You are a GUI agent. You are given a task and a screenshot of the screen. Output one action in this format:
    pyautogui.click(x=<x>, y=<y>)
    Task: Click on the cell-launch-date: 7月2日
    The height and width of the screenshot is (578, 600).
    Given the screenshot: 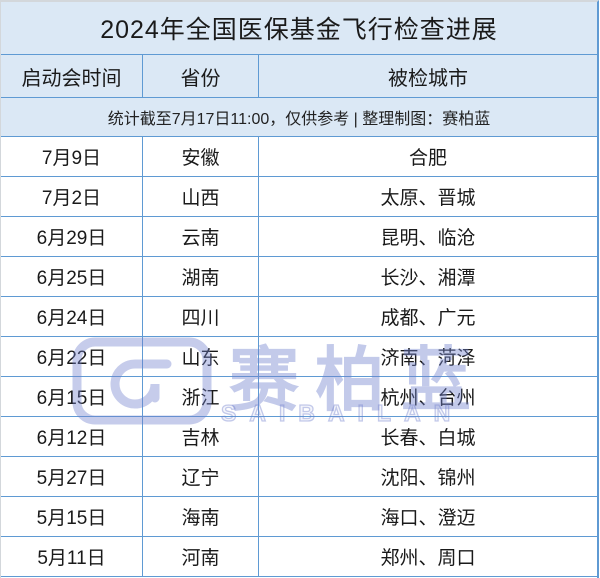 What is the action you would take?
    pyautogui.click(x=72, y=196)
    